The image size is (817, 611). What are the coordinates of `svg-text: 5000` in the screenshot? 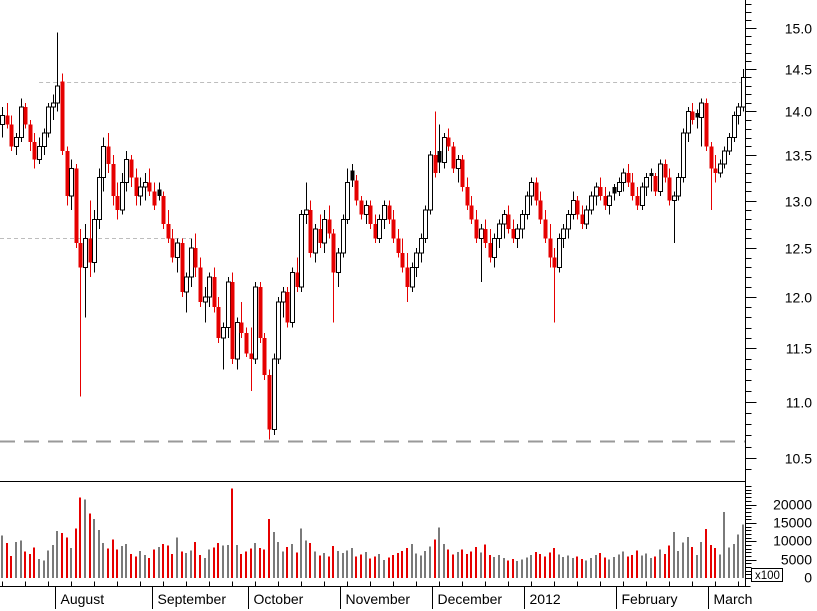 It's located at (796, 560).